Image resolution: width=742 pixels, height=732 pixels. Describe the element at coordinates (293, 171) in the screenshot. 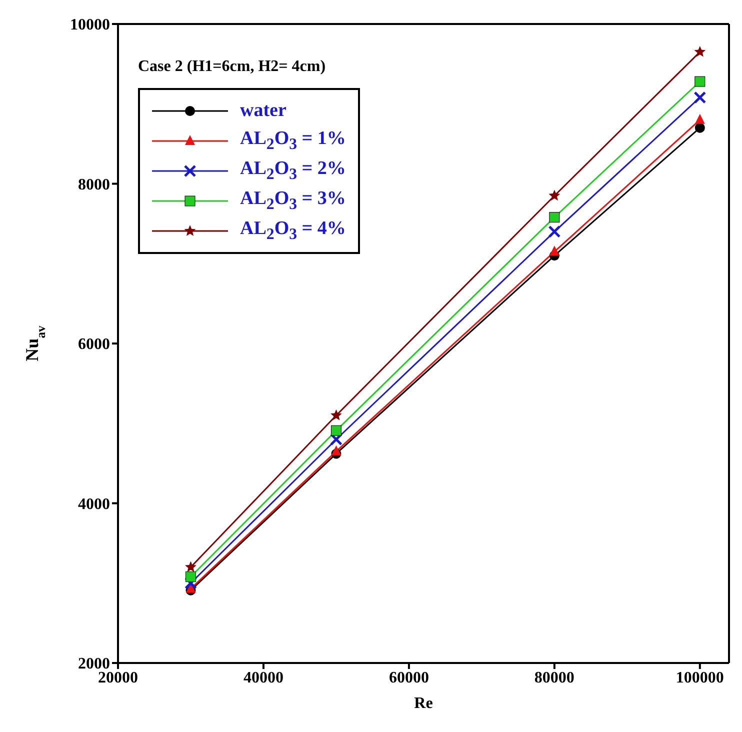

I see `legend-label: AL$_{2}$O$_{3}$ = 2%` at that location.